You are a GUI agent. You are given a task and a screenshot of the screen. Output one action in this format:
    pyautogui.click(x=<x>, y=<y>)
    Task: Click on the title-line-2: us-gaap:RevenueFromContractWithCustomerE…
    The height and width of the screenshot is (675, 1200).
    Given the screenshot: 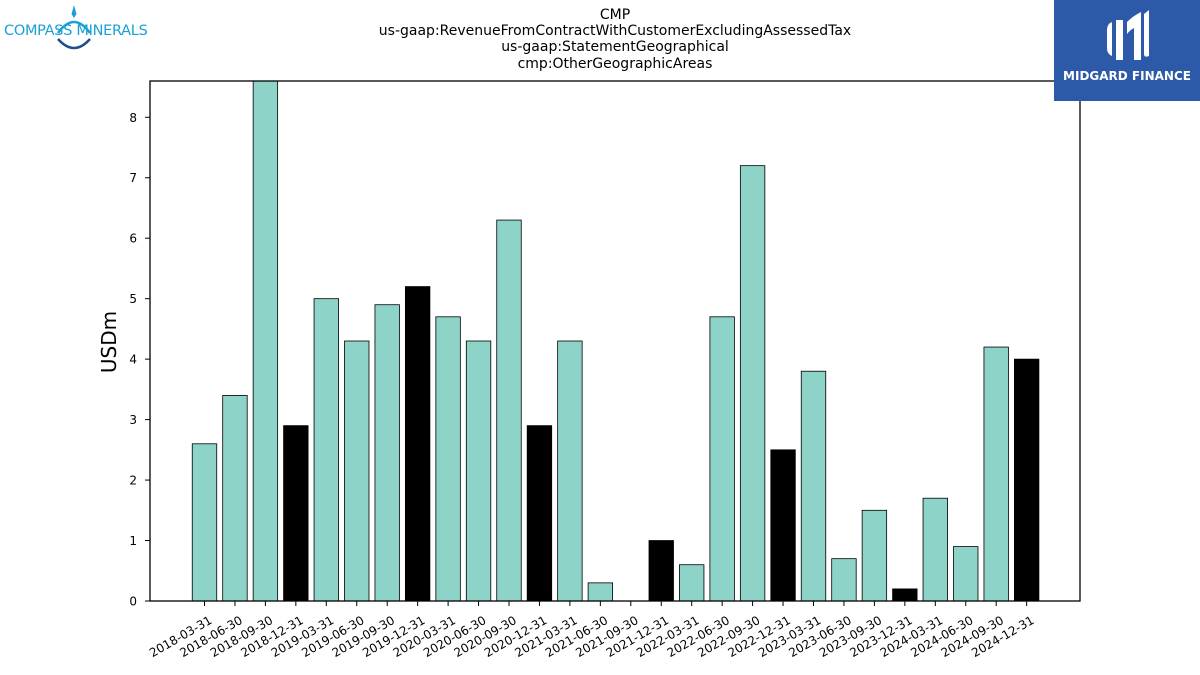 What is the action you would take?
    pyautogui.click(x=615, y=31)
    